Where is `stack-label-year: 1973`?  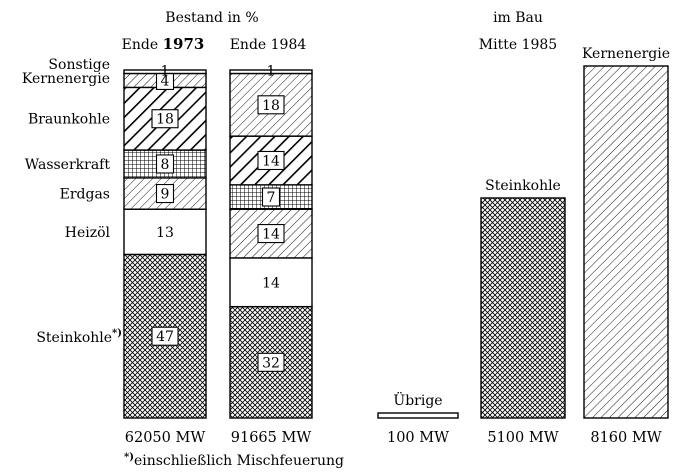 stack-label-year: 1973 is located at coordinates (184, 44).